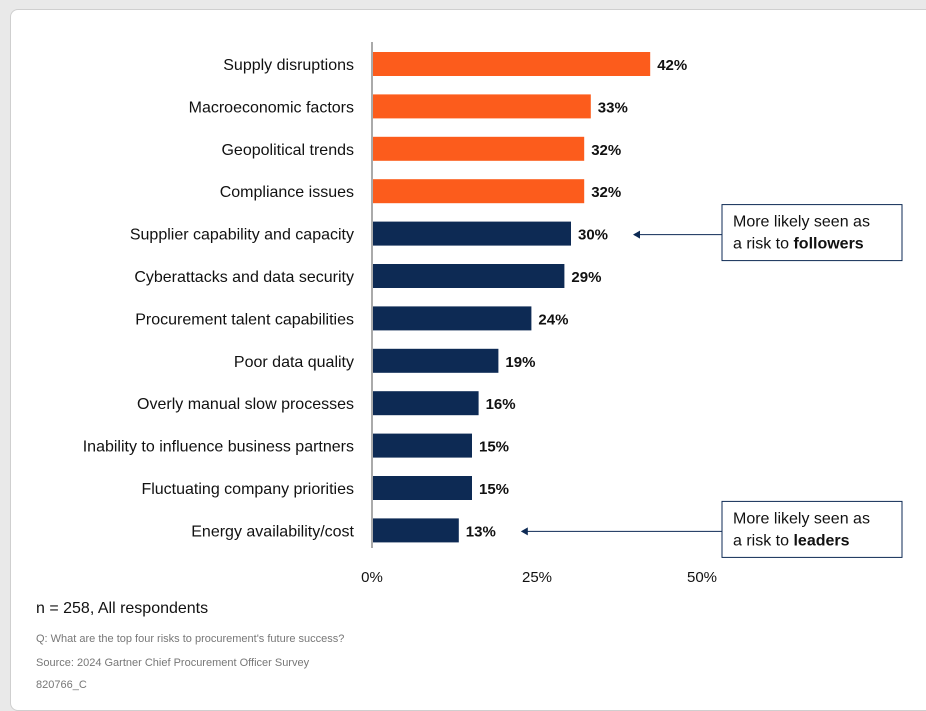 Image resolution: width=926 pixels, height=711 pixels. What do you see at coordinates (469, 276) in the screenshot?
I see `bar-cyberattacks-and-data-security` at bounding box center [469, 276].